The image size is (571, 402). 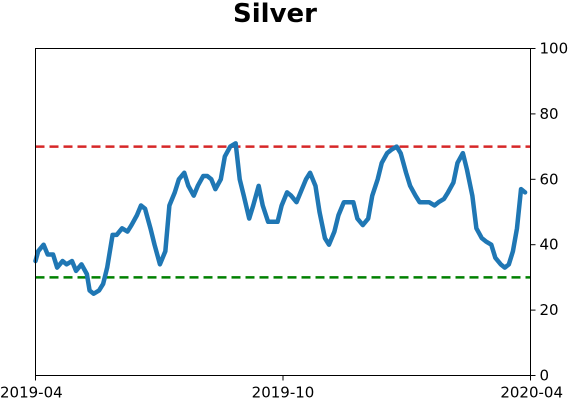 I want to click on x-tick-label: 2019-10, so click(x=283, y=393).